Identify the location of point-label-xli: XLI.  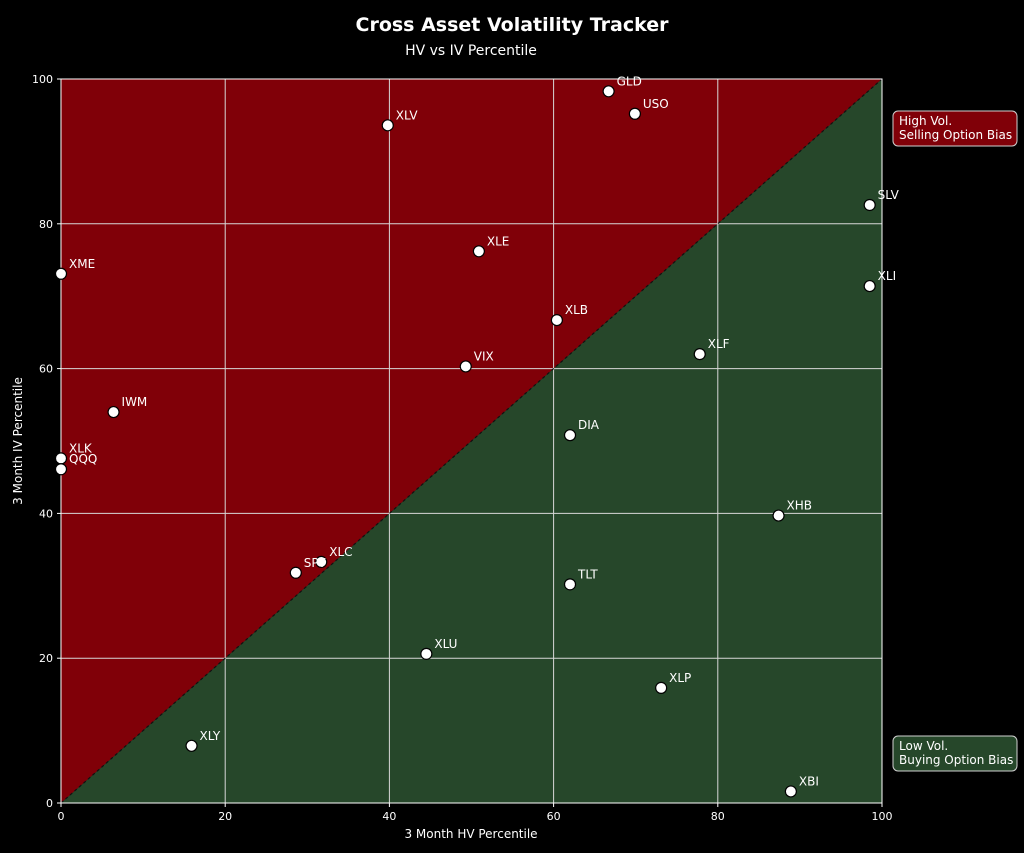
(887, 276).